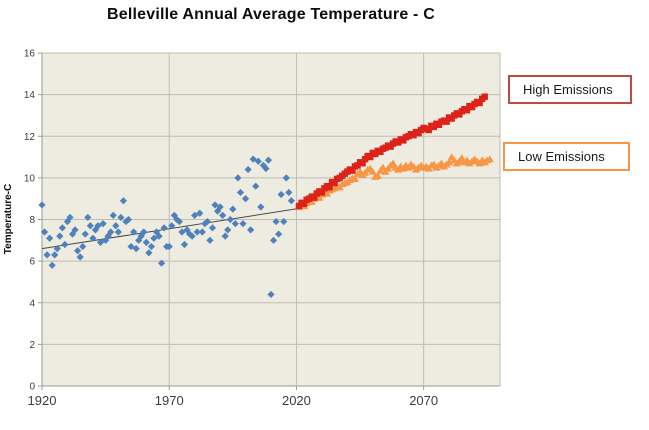 The width and height of the screenshot is (649, 430). I want to click on y-tick-label: 4, so click(32, 303).